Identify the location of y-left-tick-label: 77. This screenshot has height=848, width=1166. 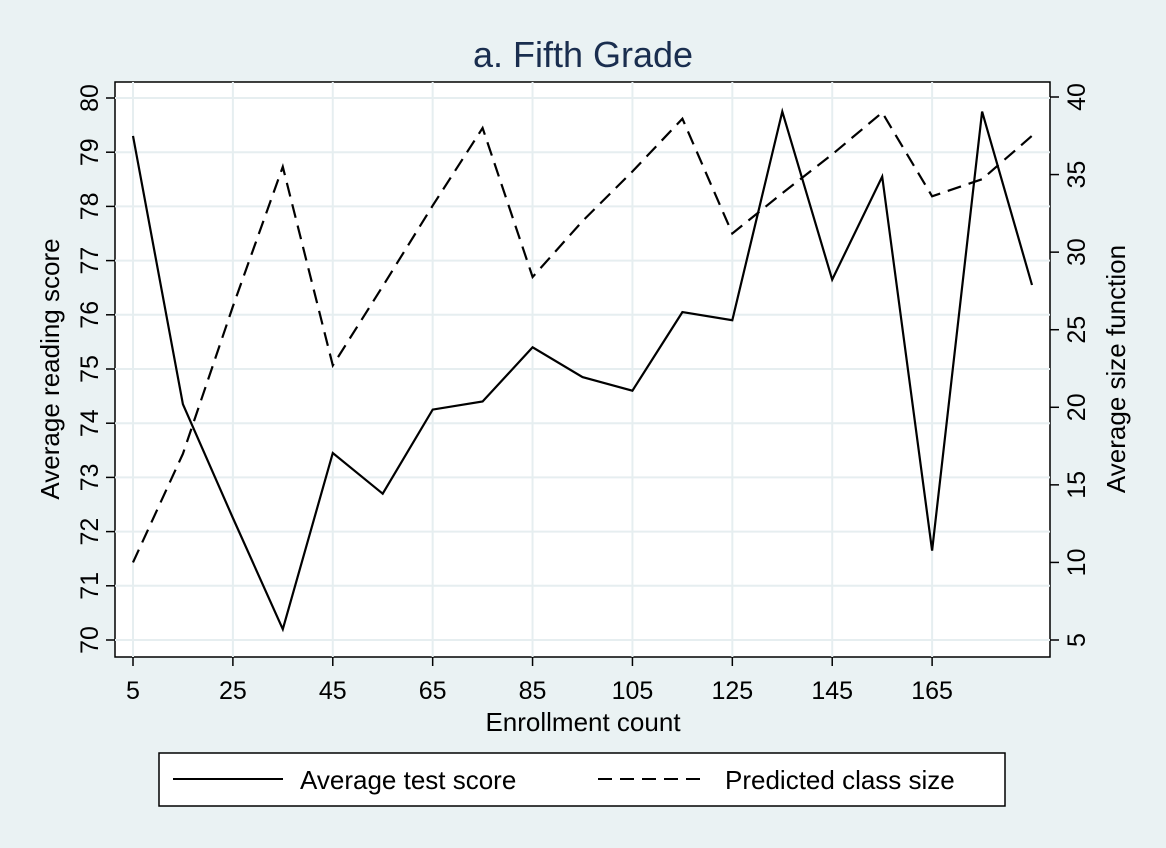
(90, 261).